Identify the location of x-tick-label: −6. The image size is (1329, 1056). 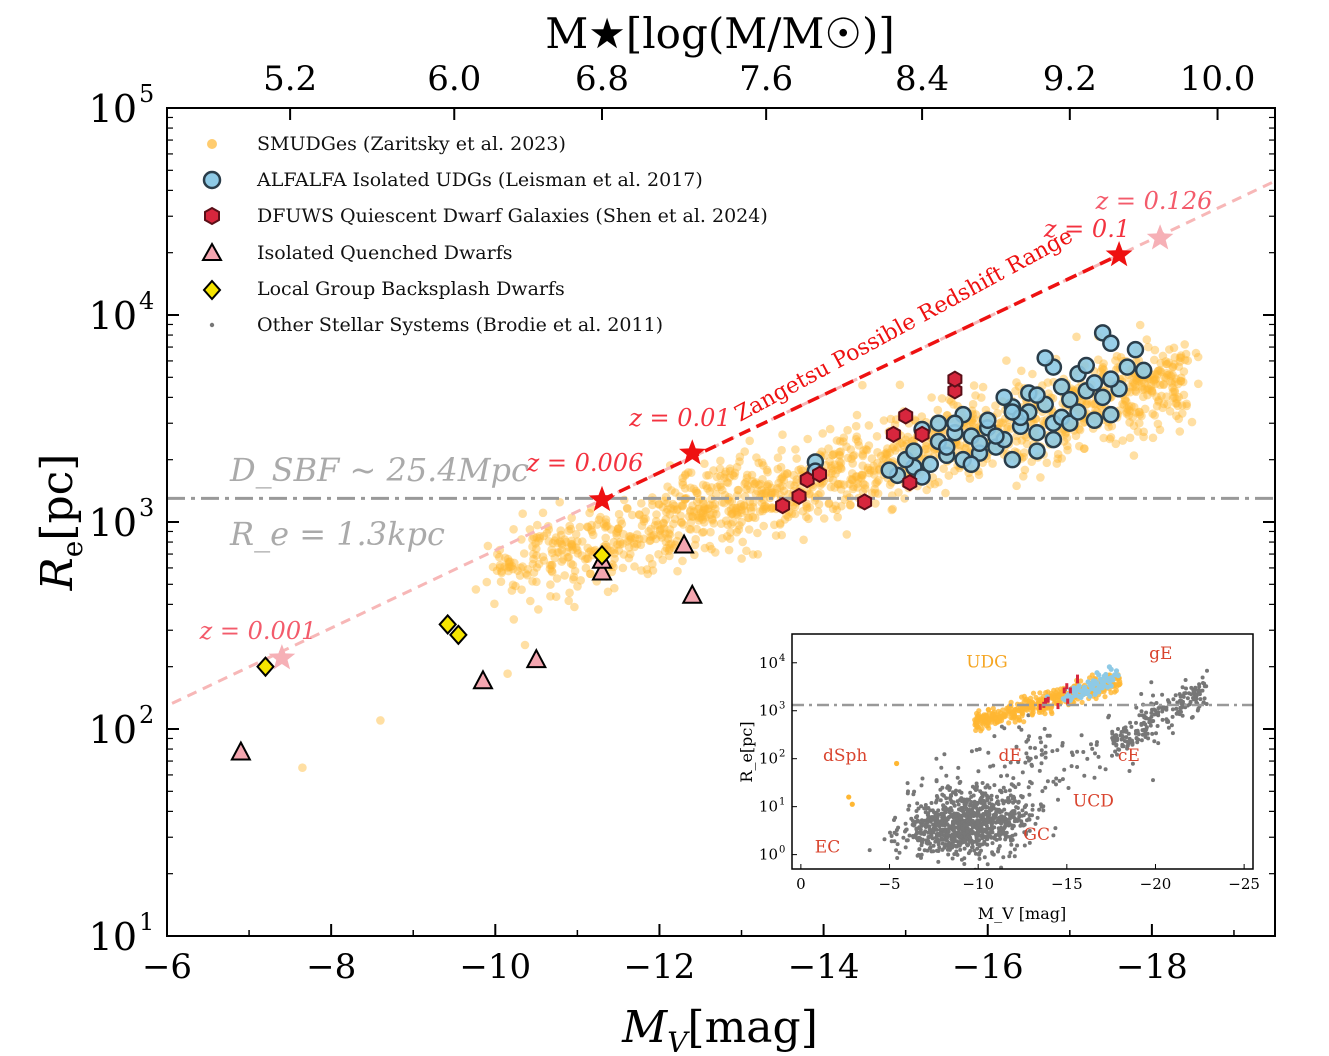
(167, 967).